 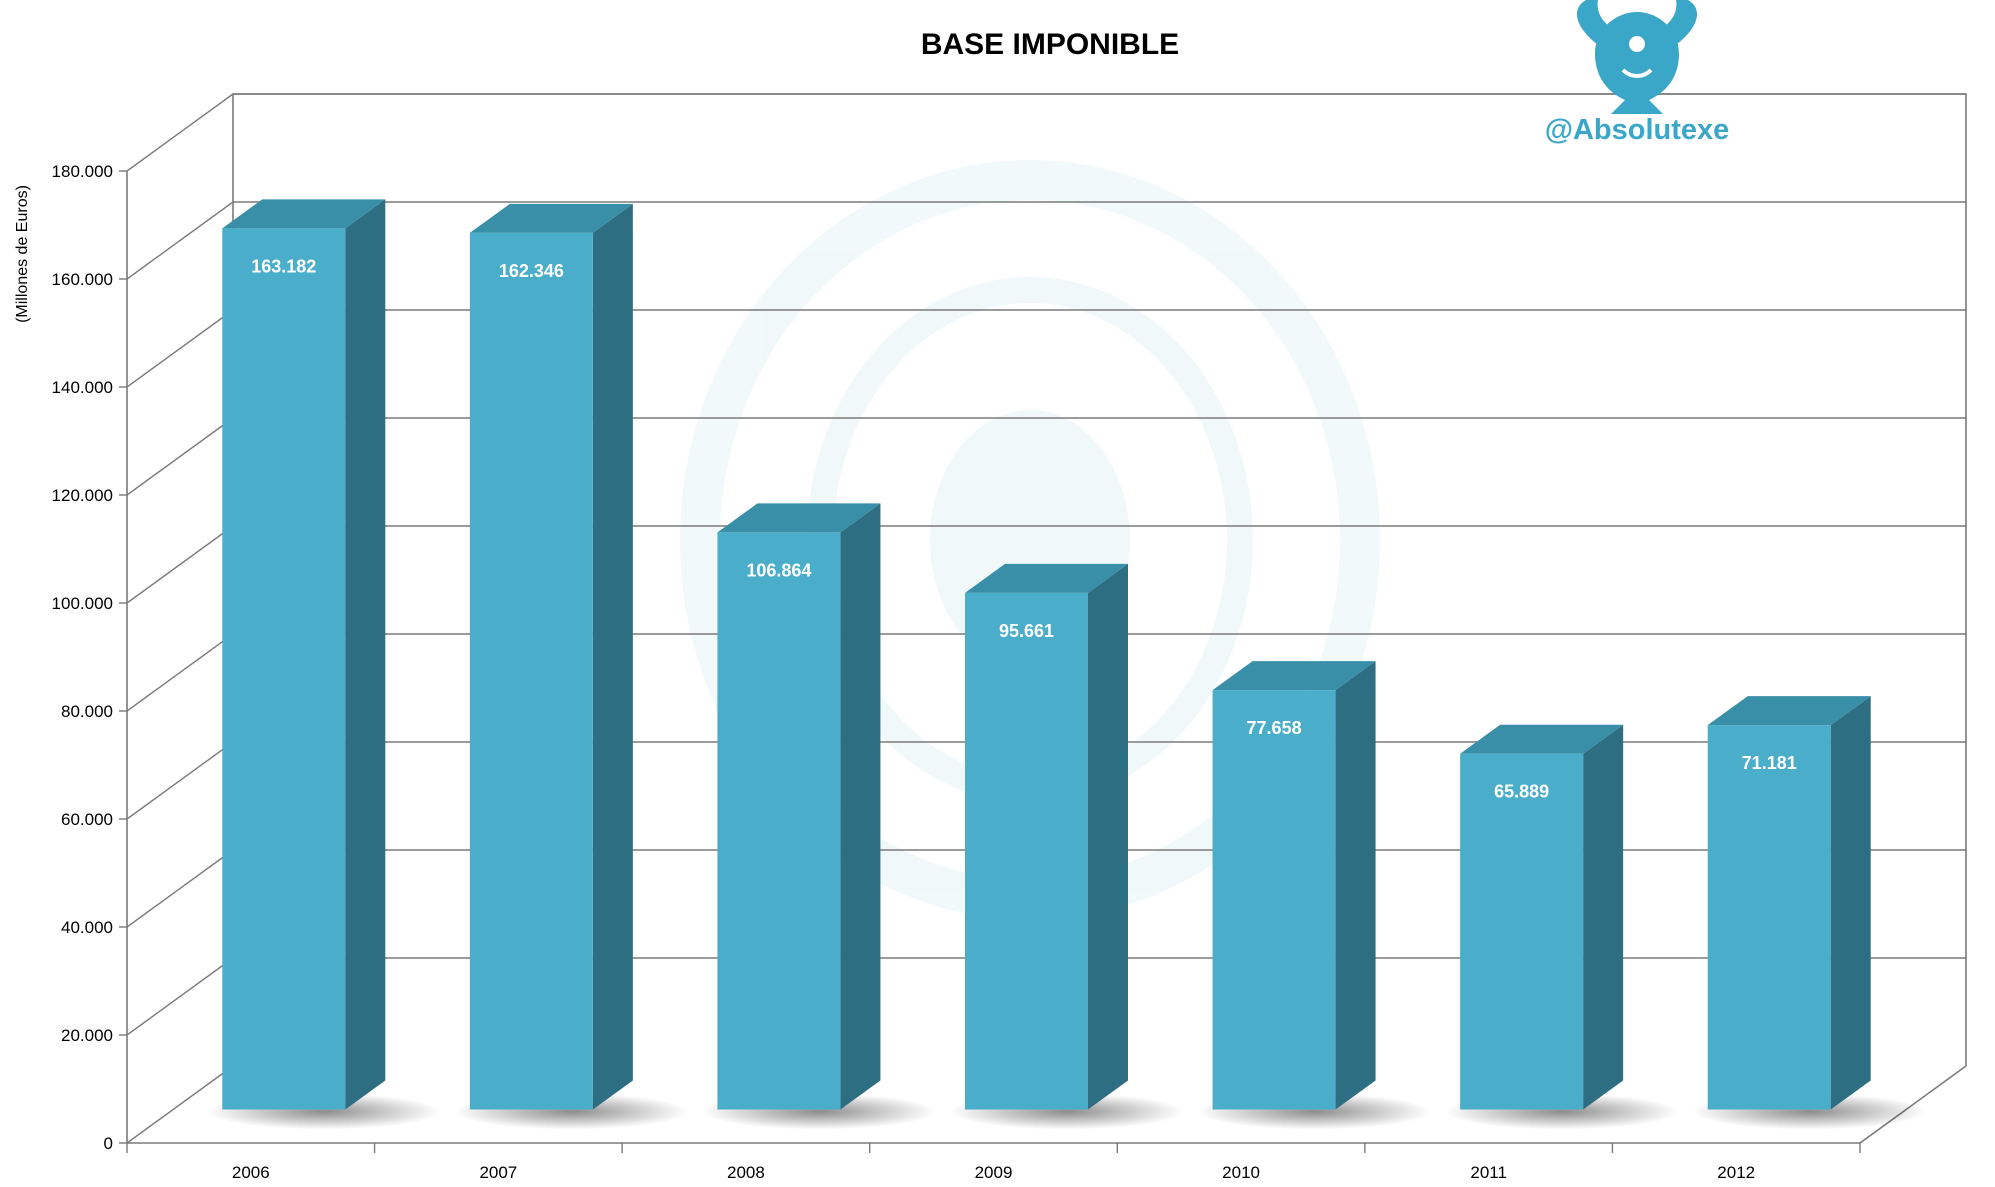 I want to click on bar-value-label: 106.864, so click(x=778, y=570).